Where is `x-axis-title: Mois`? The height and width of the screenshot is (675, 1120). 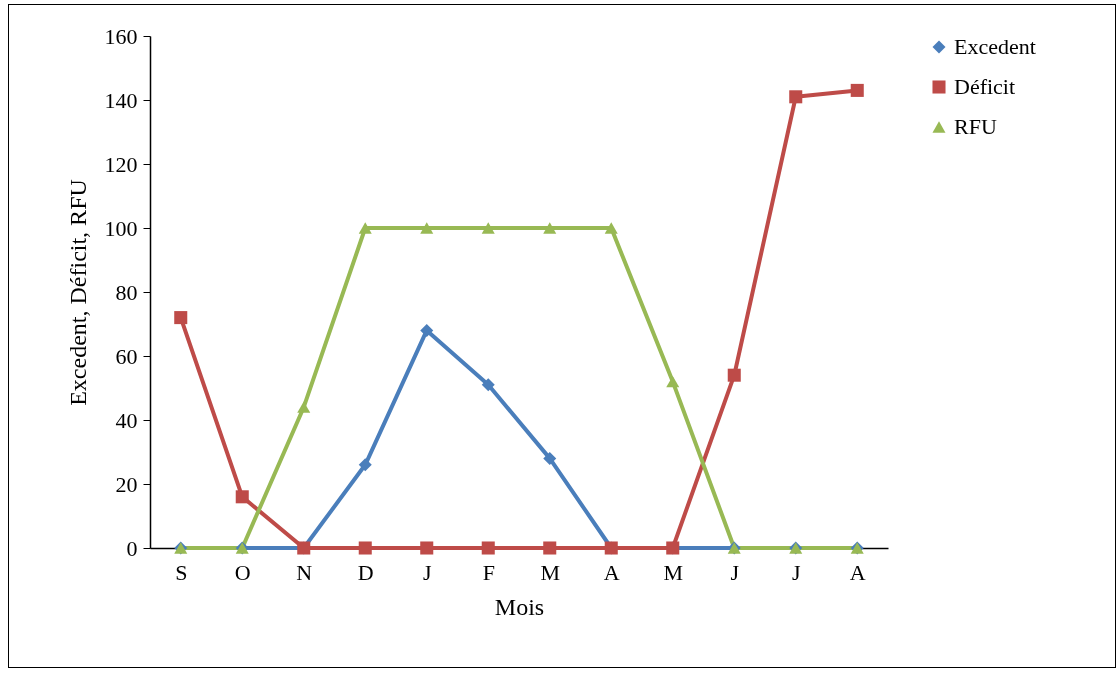 x-axis-title: Mois is located at coordinates (519, 606).